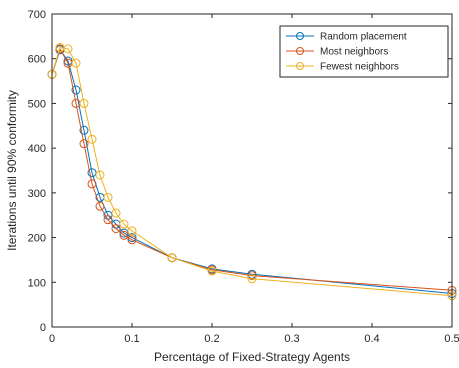 Image resolution: width=459 pixels, height=368 pixels. I want to click on legend-item: Random placement, so click(346, 37).